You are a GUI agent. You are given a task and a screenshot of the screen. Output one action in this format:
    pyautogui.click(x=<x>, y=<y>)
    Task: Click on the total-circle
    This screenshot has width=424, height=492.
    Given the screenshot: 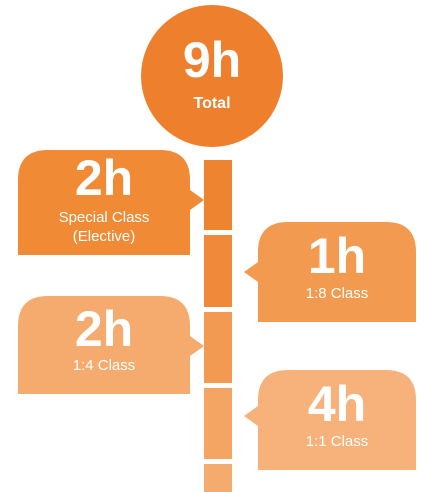 What is the action you would take?
    pyautogui.click(x=212, y=76)
    